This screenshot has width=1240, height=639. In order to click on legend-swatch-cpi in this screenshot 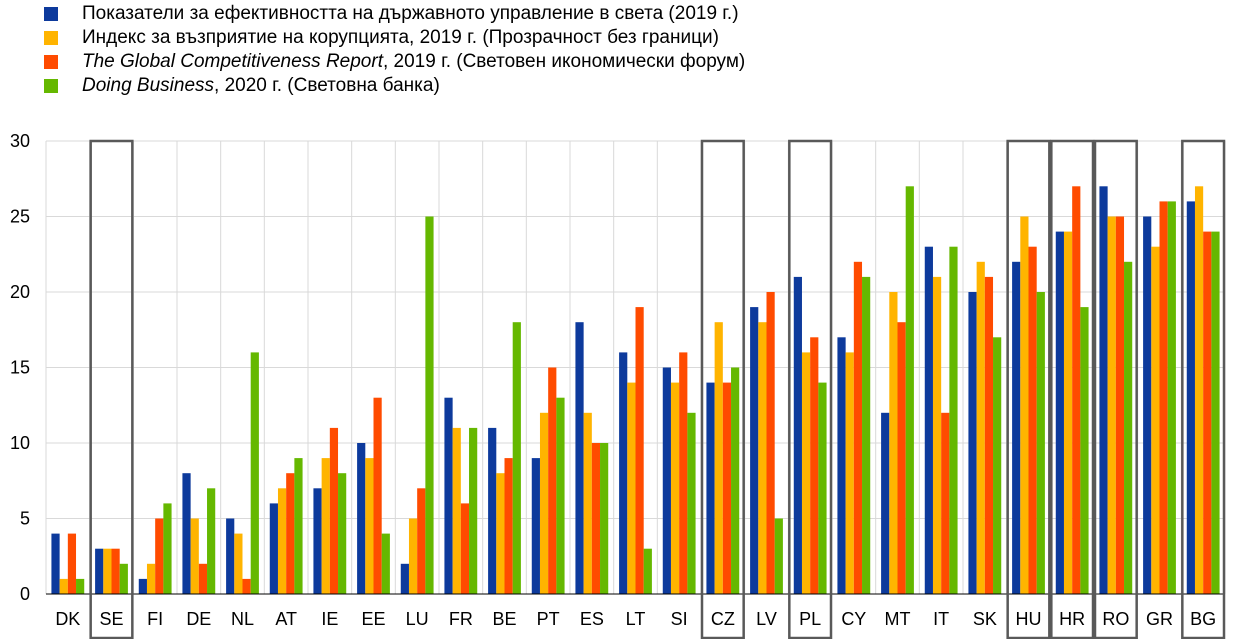, I will do `click(51, 38)`.